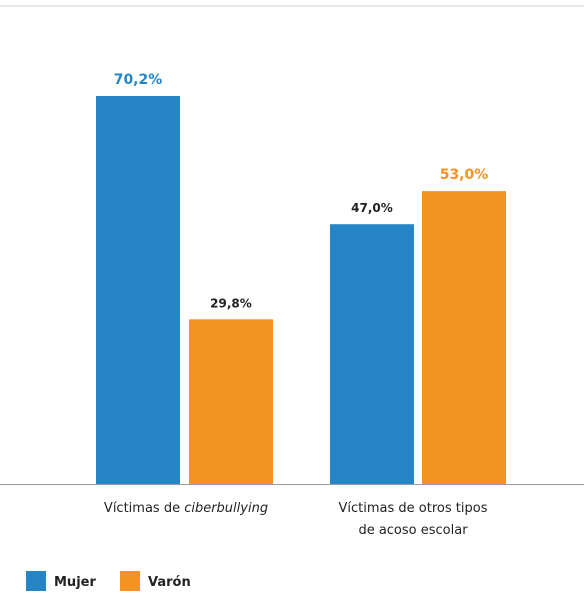 Image resolution: width=584 pixels, height=596 pixels. What do you see at coordinates (169, 582) in the screenshot?
I see `legend-label-var-n: Varón` at bounding box center [169, 582].